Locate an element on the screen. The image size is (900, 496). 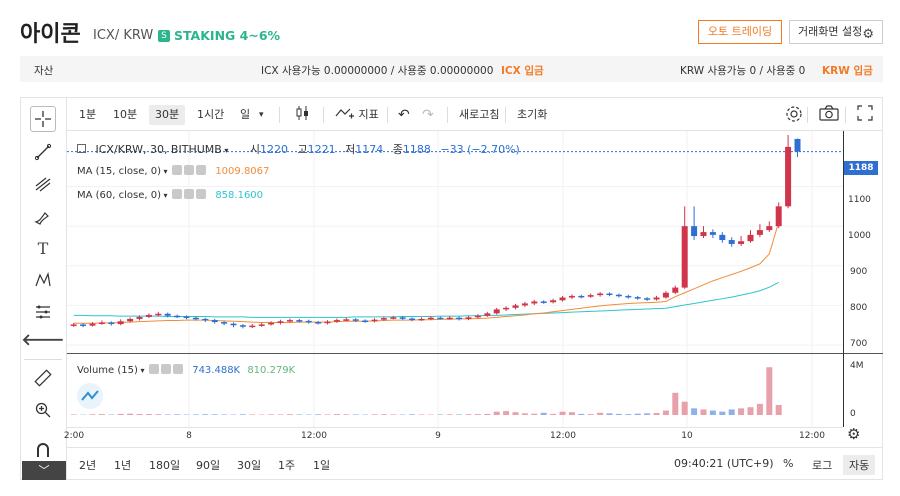
text-tool-icon: T is located at coordinates (43, 248).